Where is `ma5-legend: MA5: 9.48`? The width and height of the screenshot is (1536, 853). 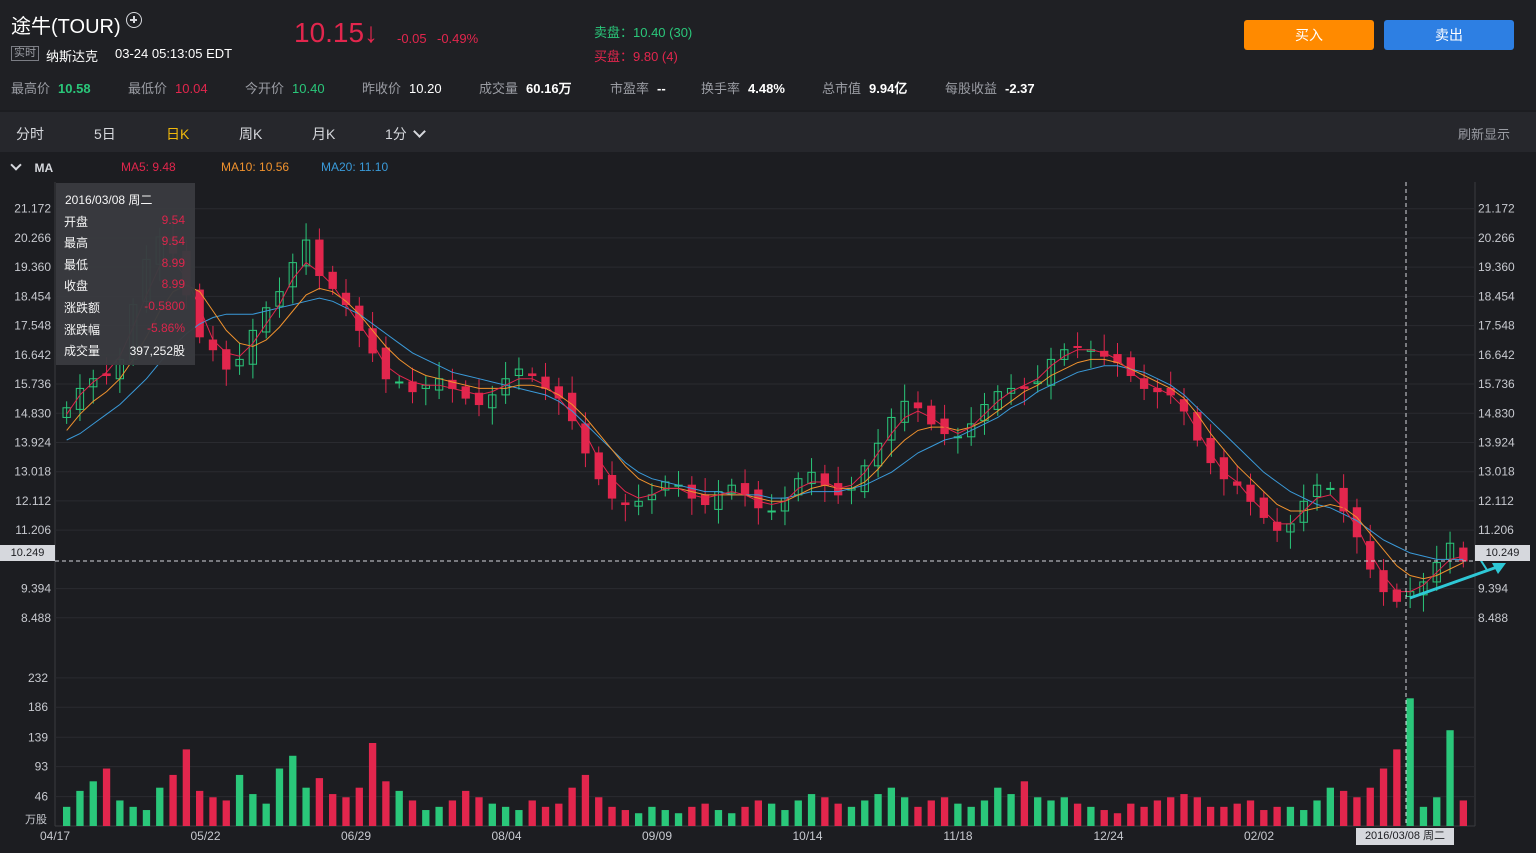 ma5-legend: MA5: 9.48 is located at coordinates (148, 167).